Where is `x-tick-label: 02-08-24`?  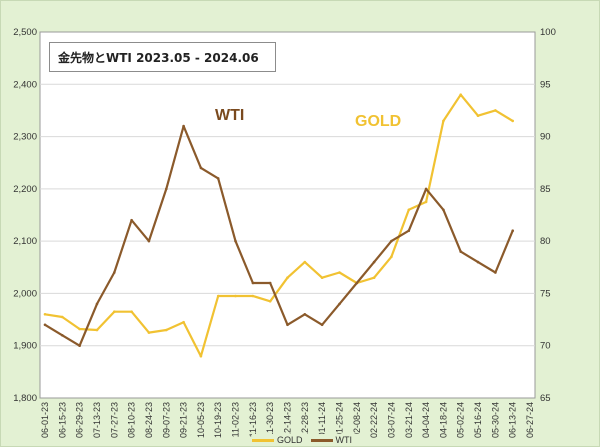 x-tick-label: 02-08-24 is located at coordinates (357, 420).